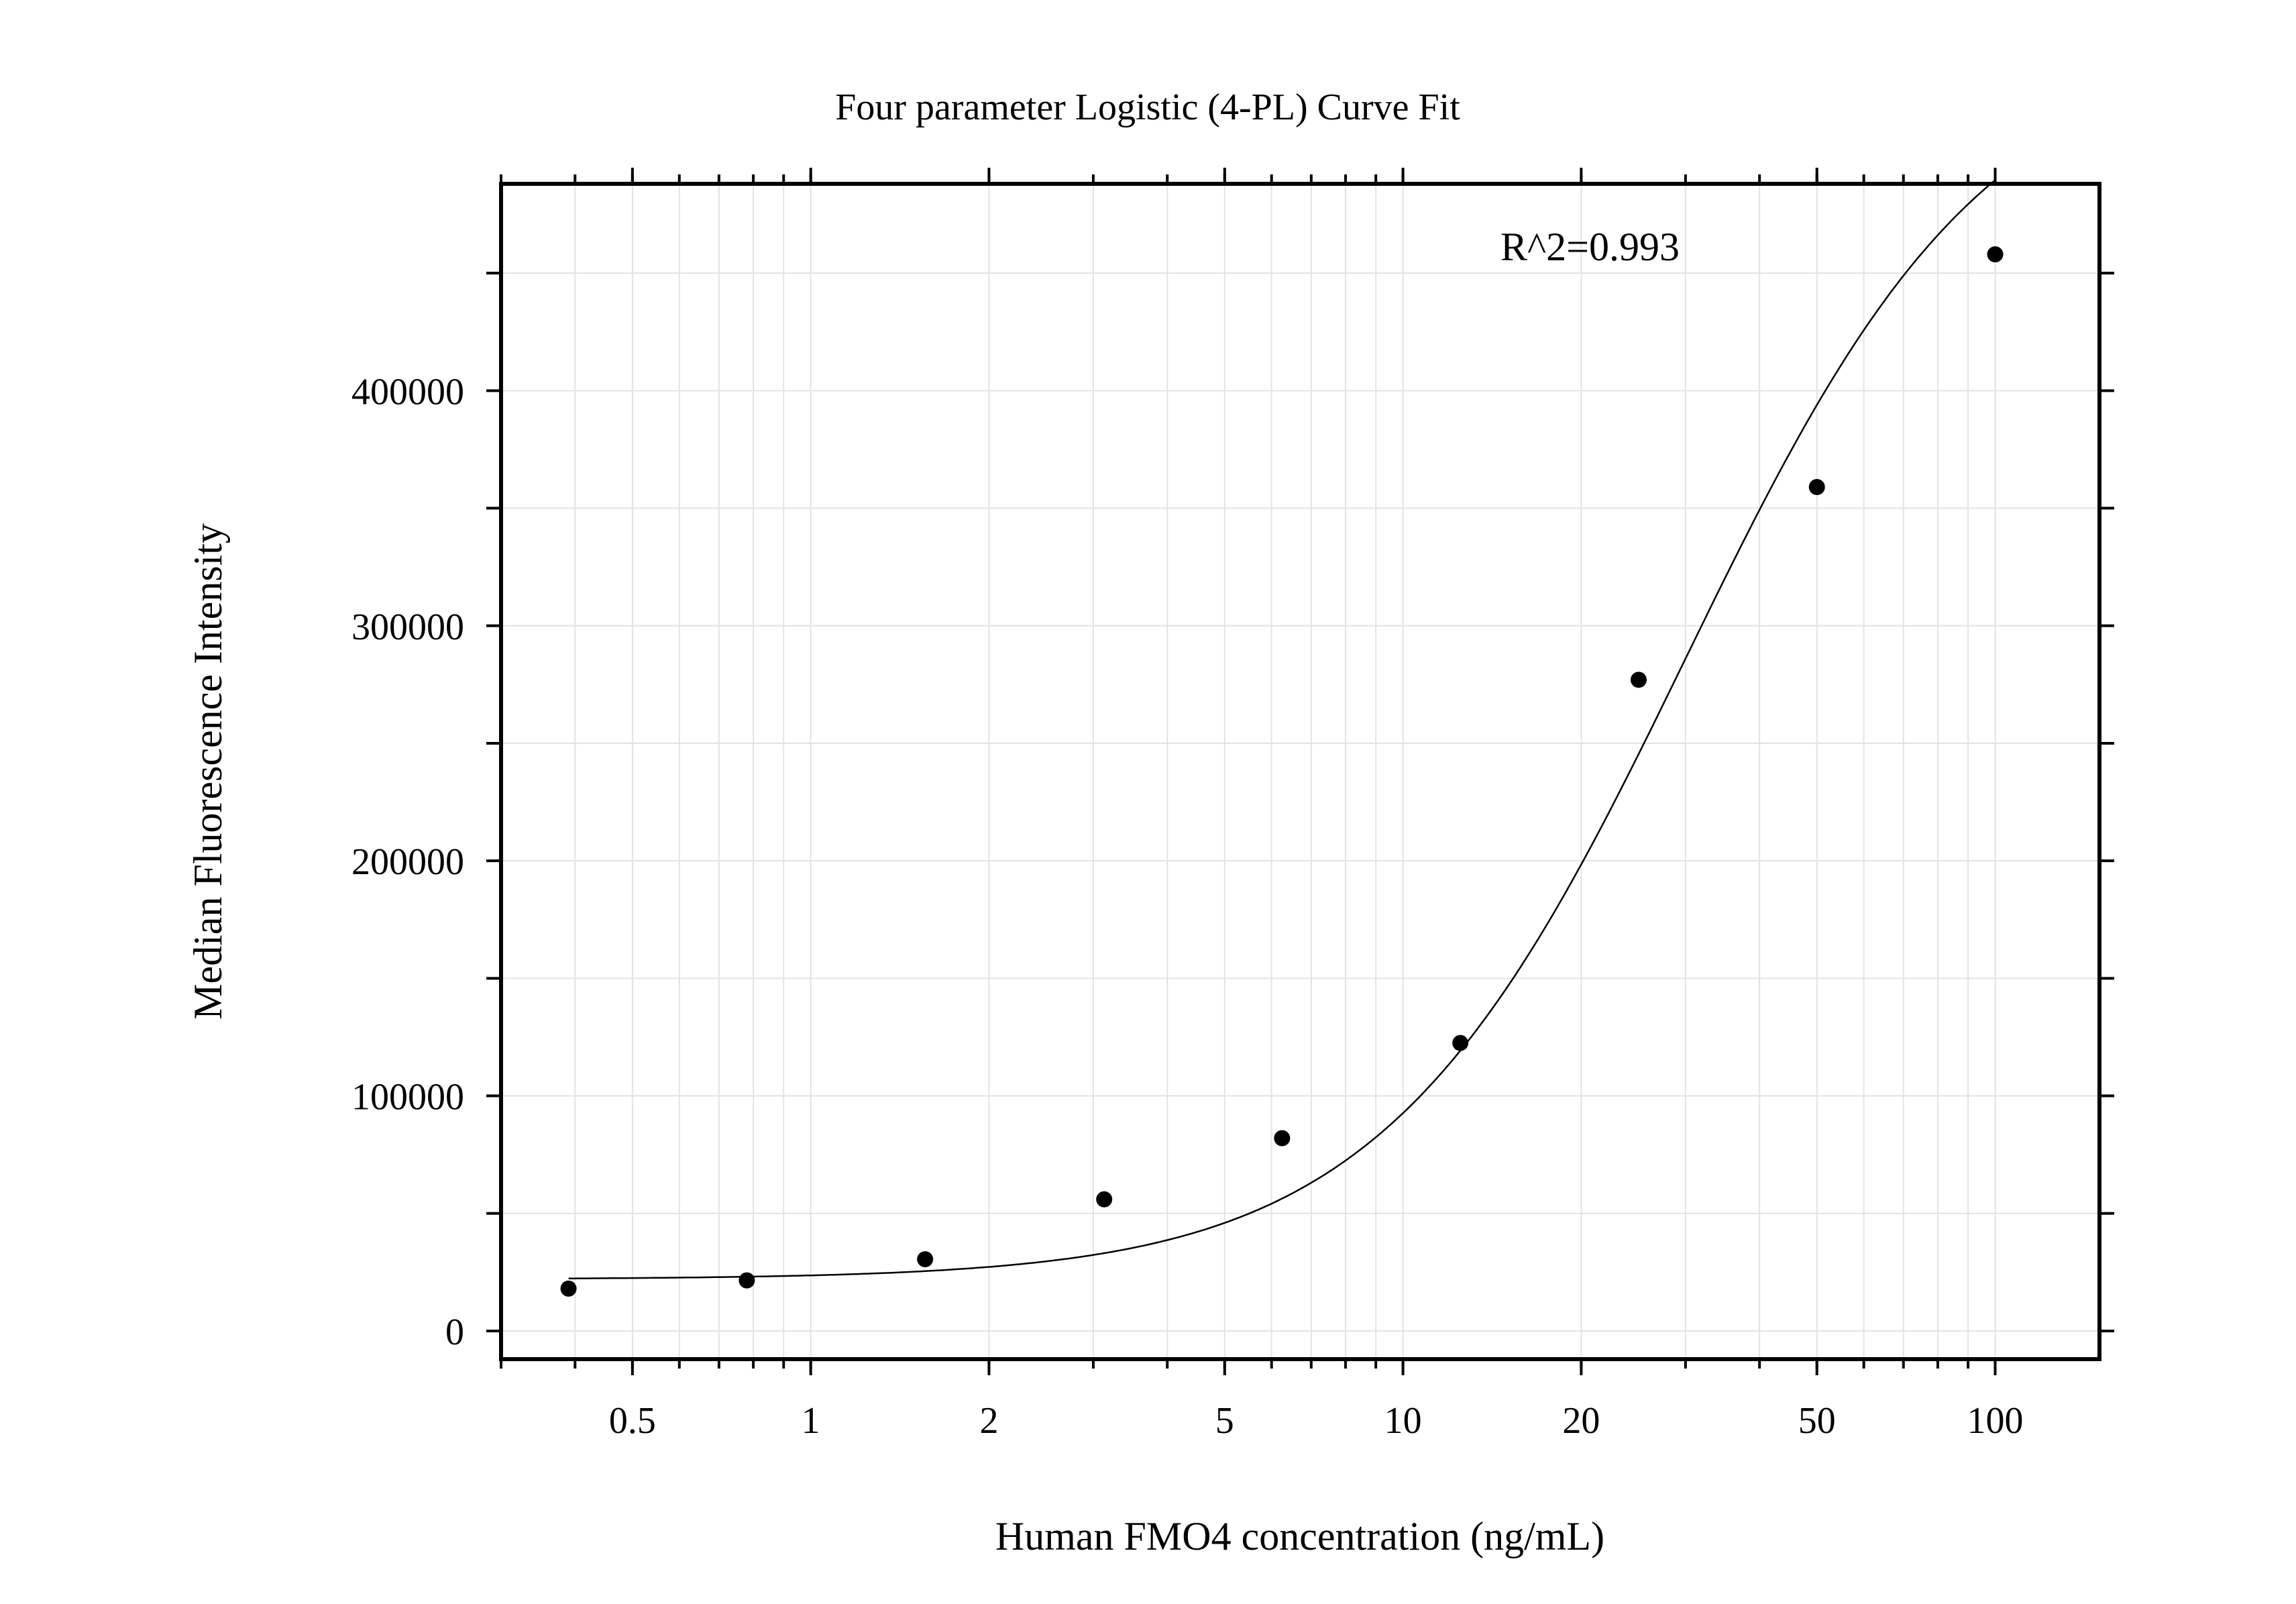 The width and height of the screenshot is (2296, 1604). Describe the element at coordinates (988, 1421) in the screenshot. I see `x-tick-label: 2` at that location.